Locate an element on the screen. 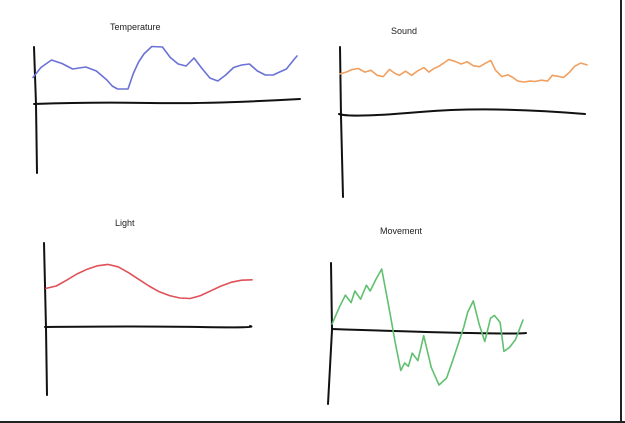 The image size is (625, 423). sound-series-line is located at coordinates (463, 70).